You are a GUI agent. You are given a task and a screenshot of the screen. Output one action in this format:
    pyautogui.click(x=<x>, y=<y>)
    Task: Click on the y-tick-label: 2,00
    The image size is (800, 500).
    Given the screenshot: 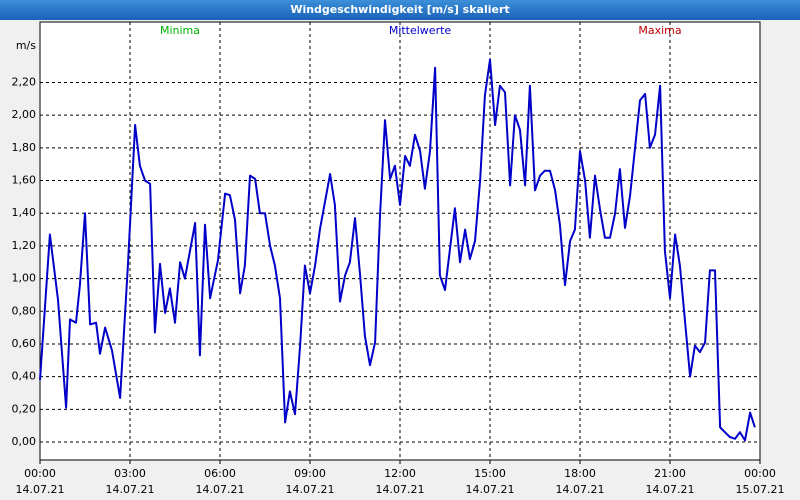 What is the action you would take?
    pyautogui.click(x=24, y=114)
    